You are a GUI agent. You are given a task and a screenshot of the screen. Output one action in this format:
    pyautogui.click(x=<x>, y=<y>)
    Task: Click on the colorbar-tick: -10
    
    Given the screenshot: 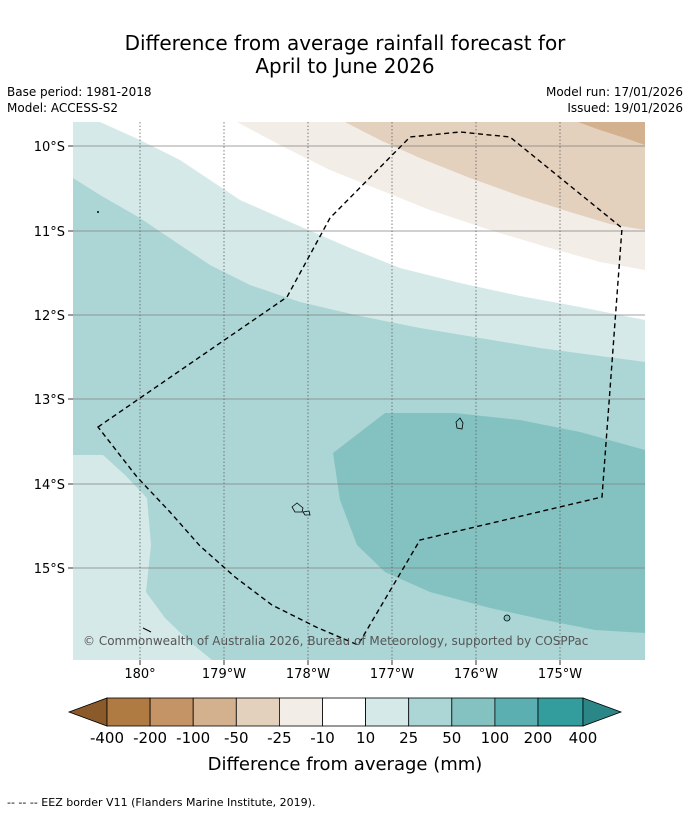 What is the action you would take?
    pyautogui.click(x=322, y=738)
    